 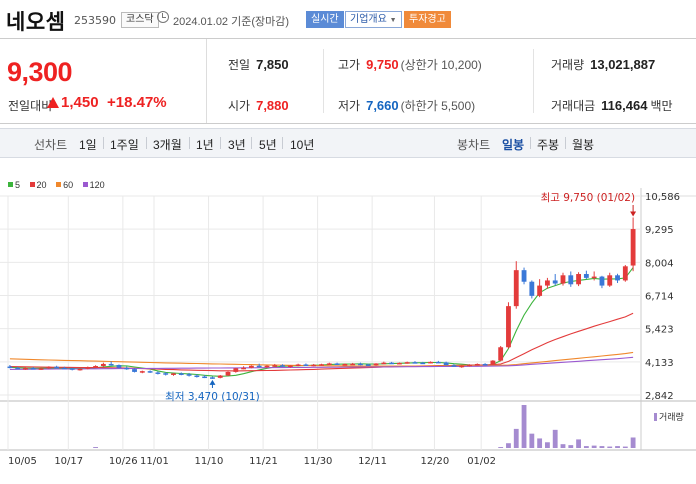 What do you see at coordinates (427, 19) in the screenshot?
I see `investment-warning-badge: 투자경고` at bounding box center [427, 19].